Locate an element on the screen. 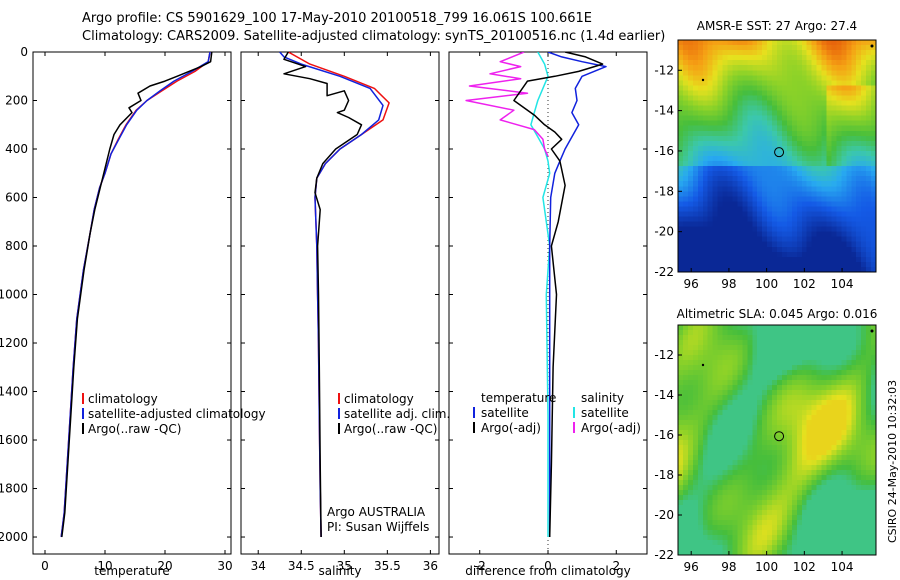  credit-text: CSIRO 24-May-2010 10:32:03 is located at coordinates (892, 461).